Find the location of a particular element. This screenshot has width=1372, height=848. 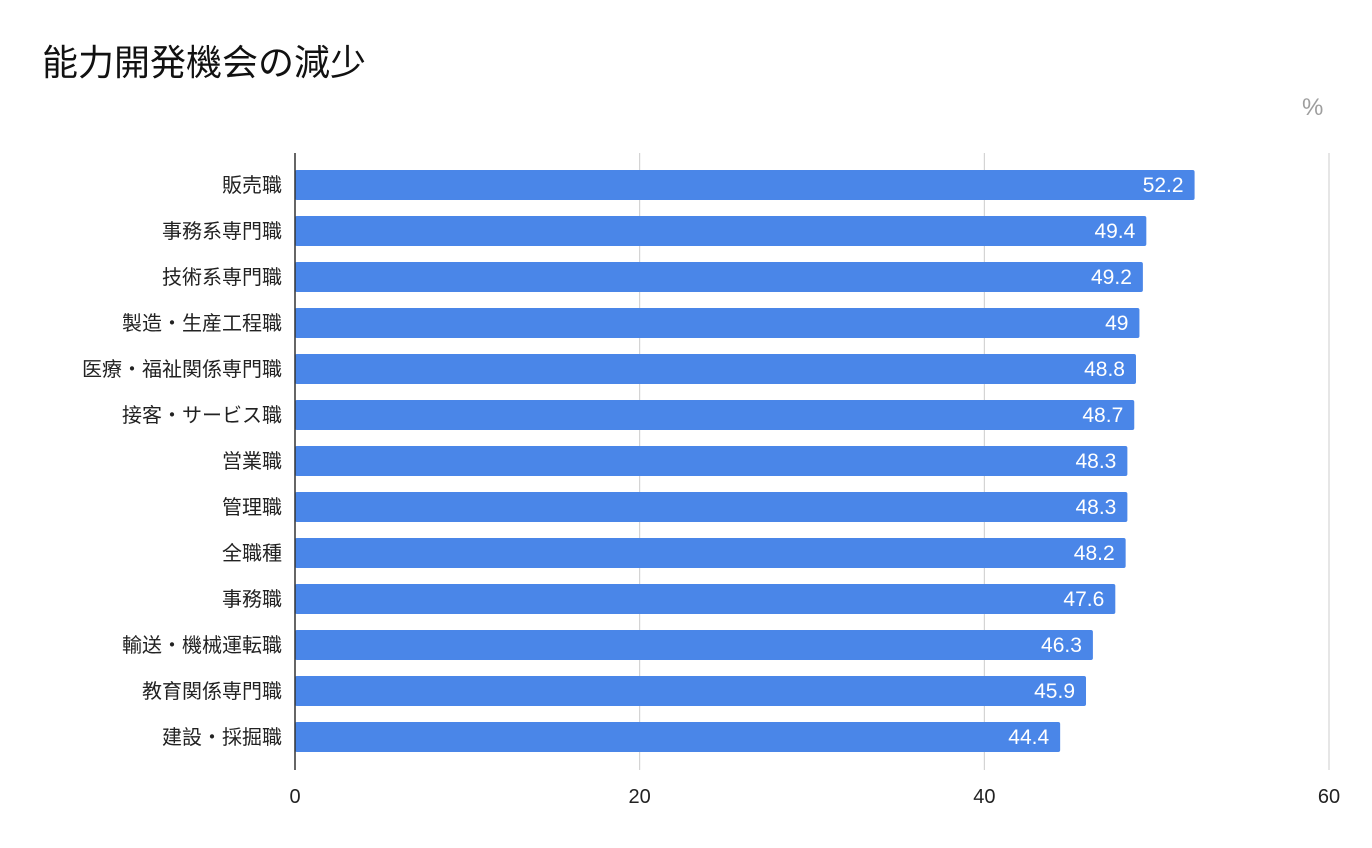

value-label-6: 48.3 is located at coordinates (1095, 461).